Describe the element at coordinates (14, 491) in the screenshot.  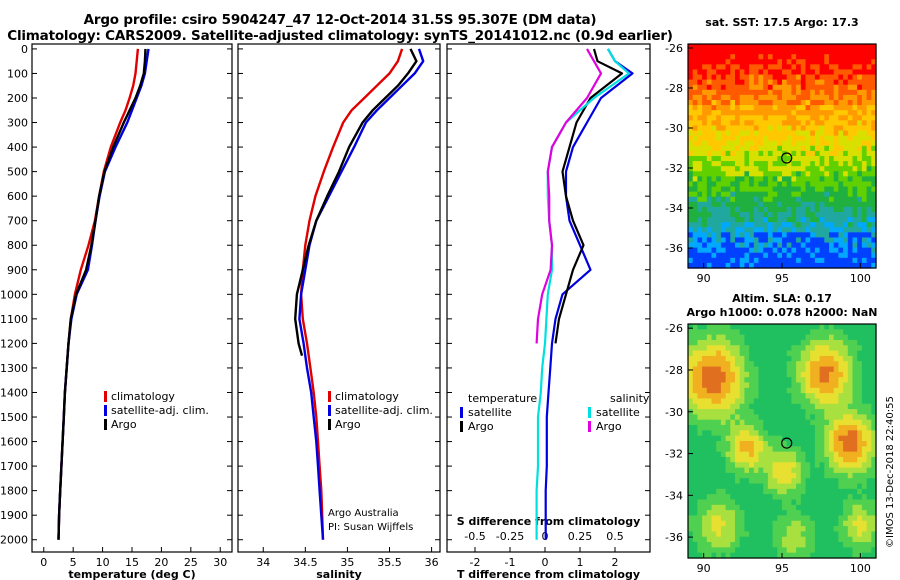
I see `depth-tick-label: 1800` at that location.